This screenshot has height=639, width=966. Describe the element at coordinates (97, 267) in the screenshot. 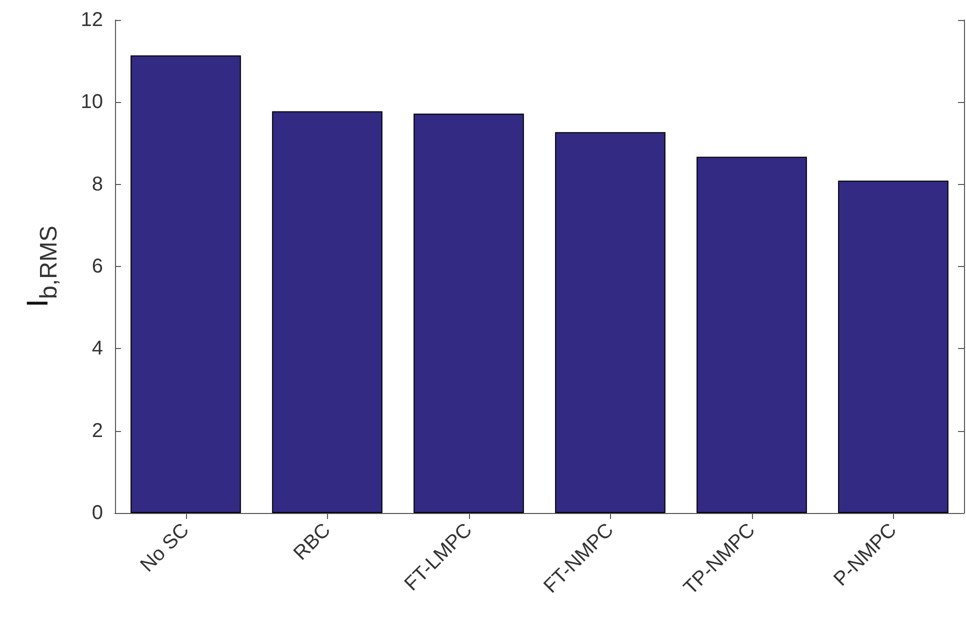

I see `y-tick-label: 6` at that location.